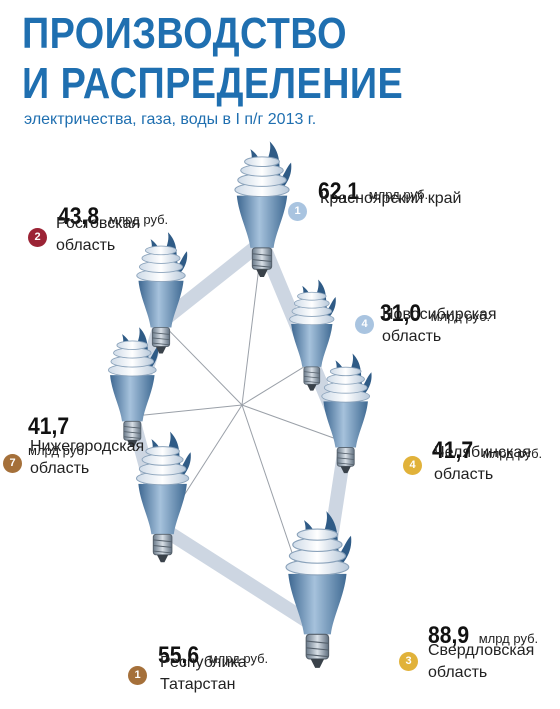  I want to click on region-value-block: 31,0 млрд руб., so click(435, 314).